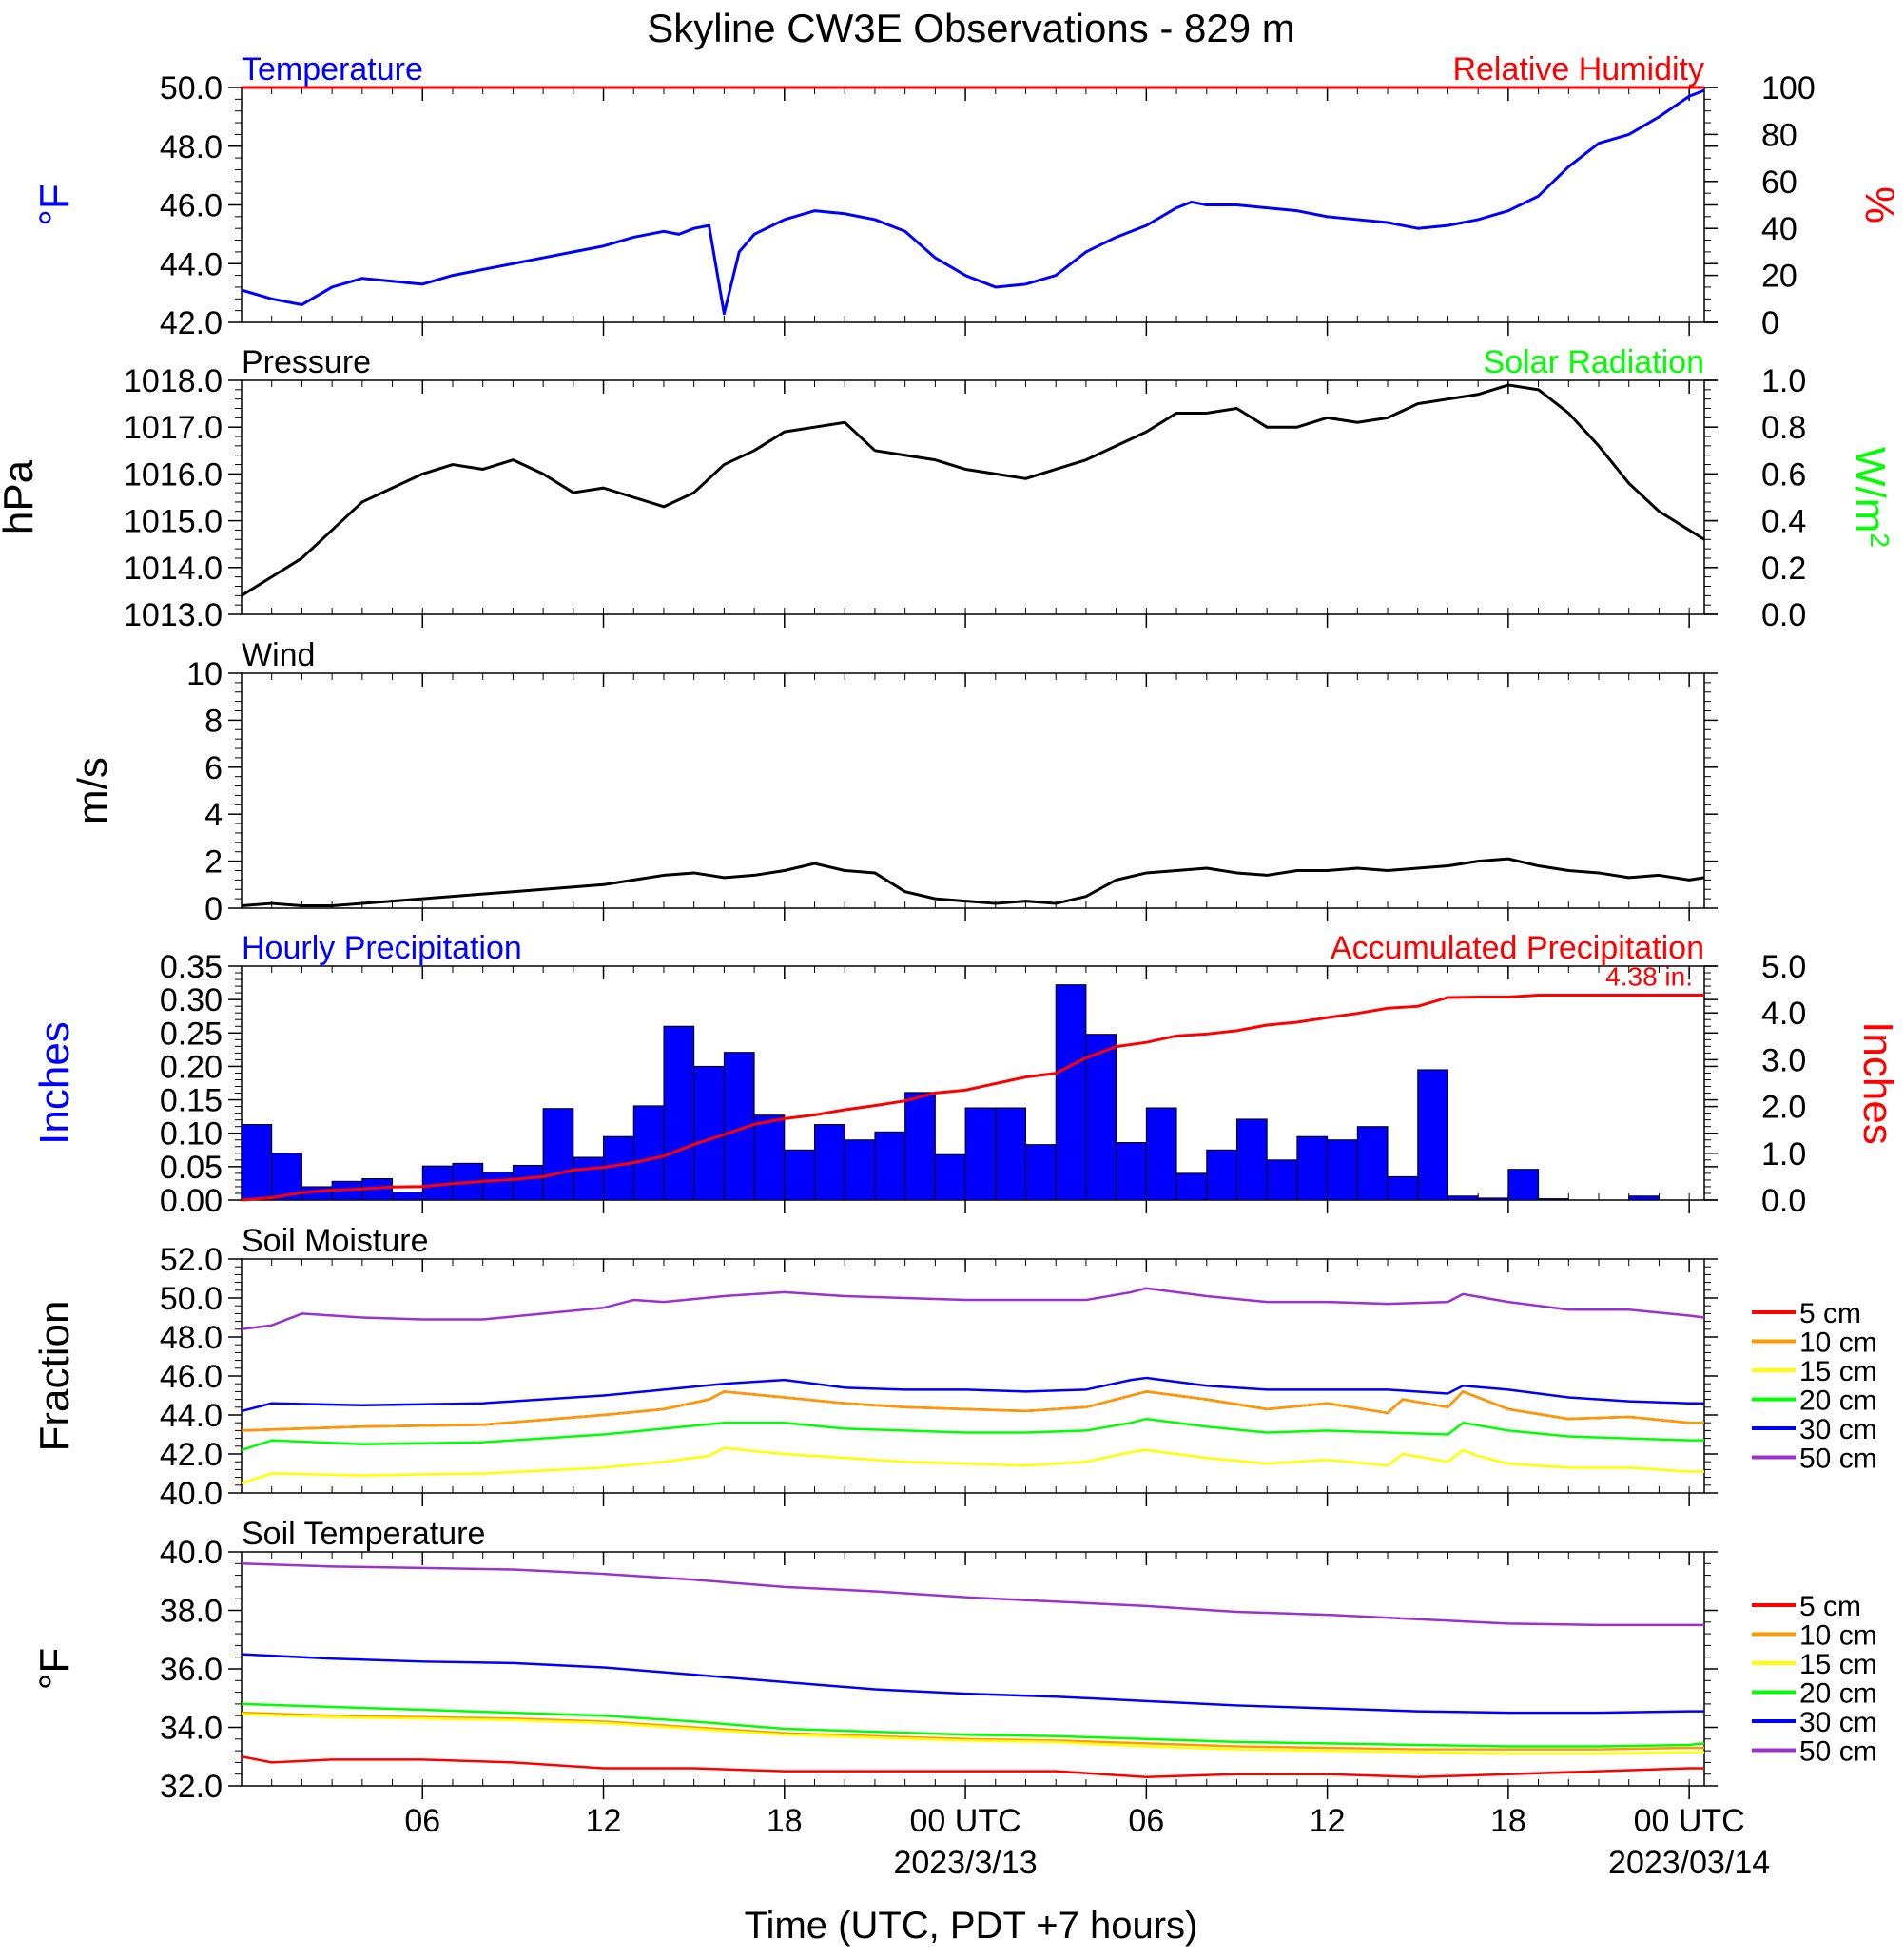 This screenshot has width=1904, height=1957. I want to click on y-tick-label: 42.0, so click(192, 1455).